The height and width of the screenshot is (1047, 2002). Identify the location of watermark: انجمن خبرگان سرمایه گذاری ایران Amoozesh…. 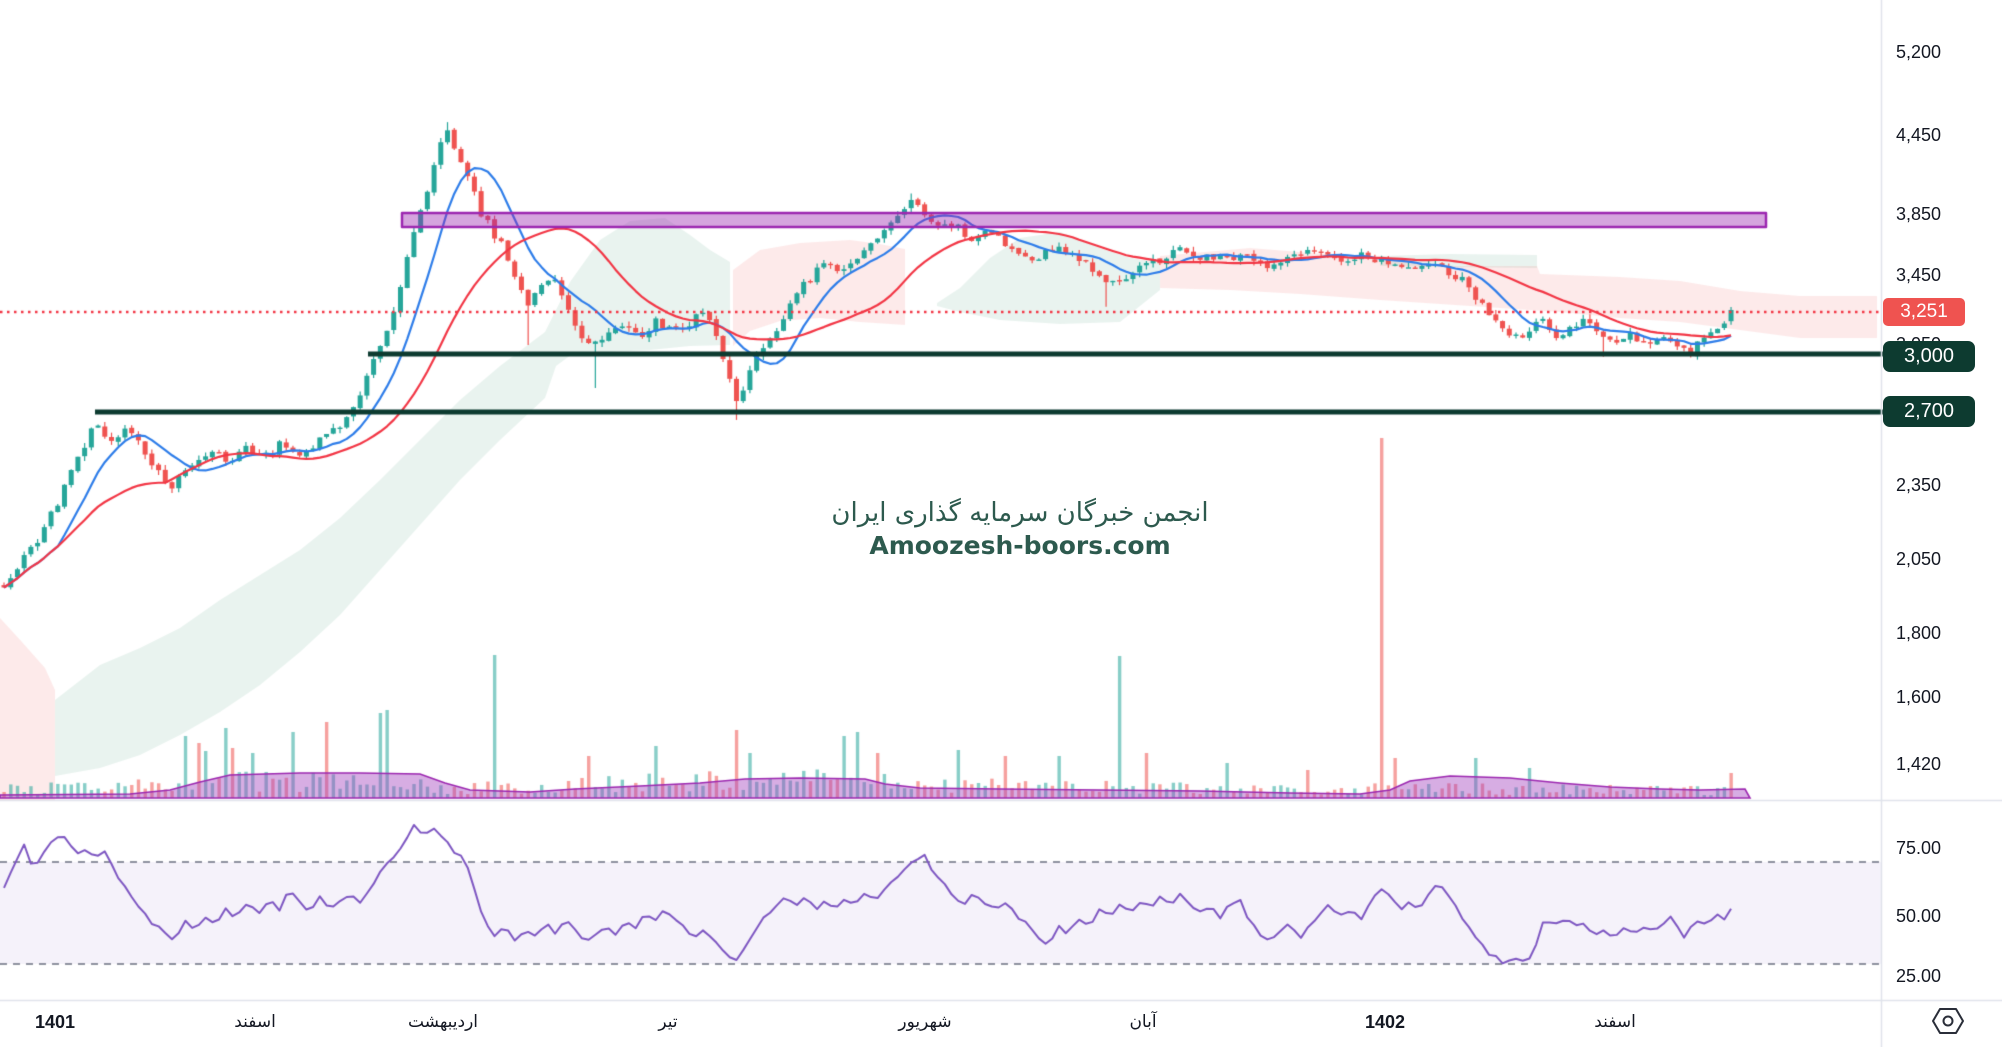
(1019, 529).